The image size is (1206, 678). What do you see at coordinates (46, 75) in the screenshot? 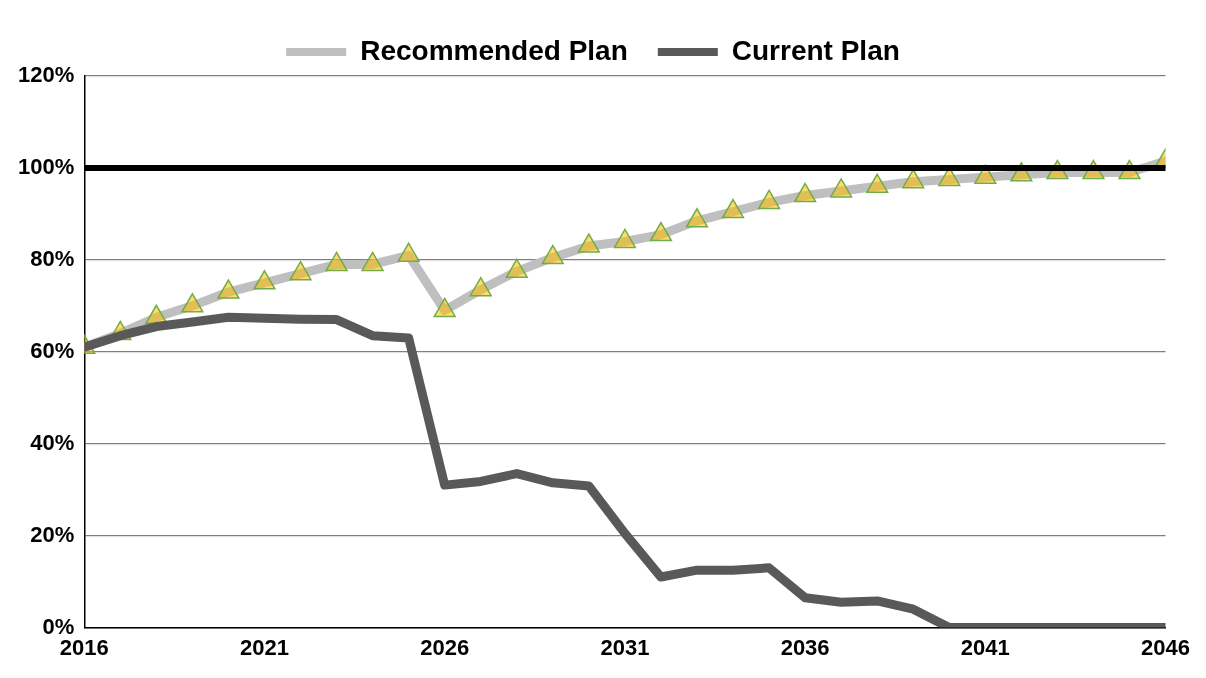
I see `y-tick-label: 120%` at bounding box center [46, 75].